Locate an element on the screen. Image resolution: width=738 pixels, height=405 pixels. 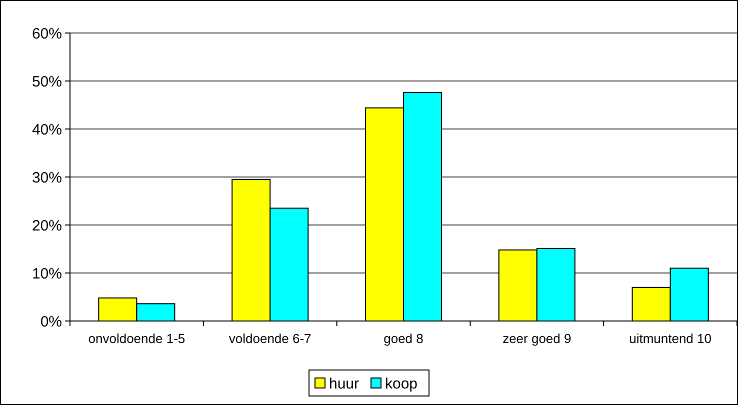
y-tick-label: 20% is located at coordinates (47, 225).